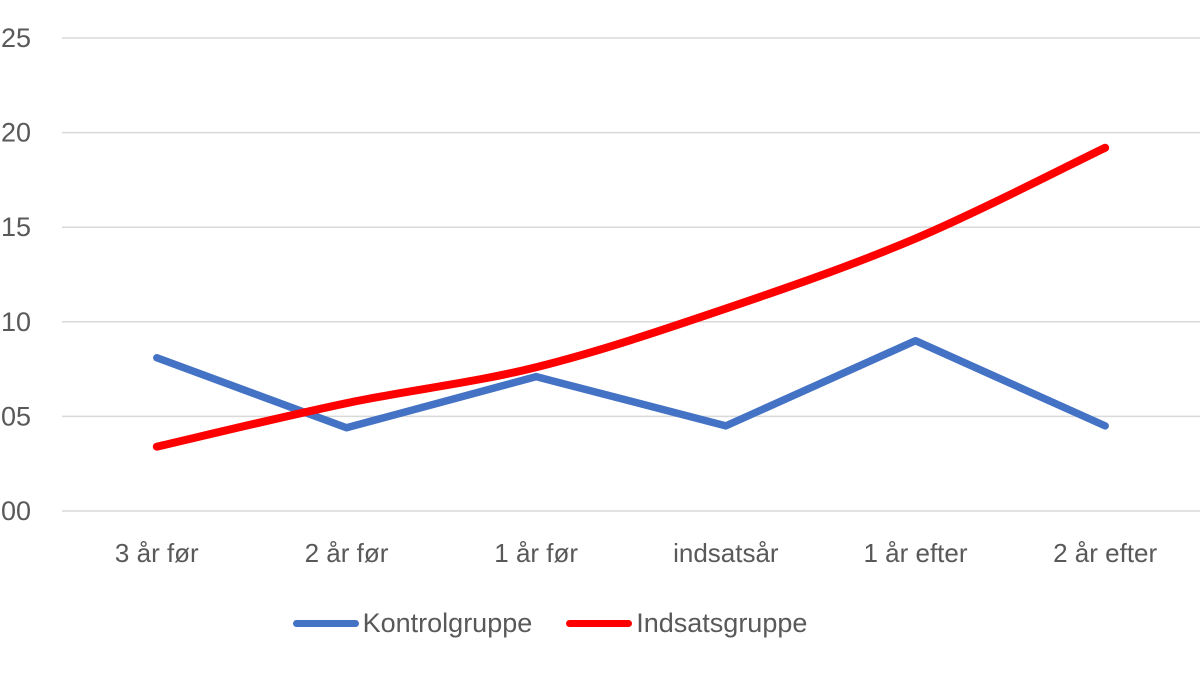 The height and width of the screenshot is (675, 1200). What do you see at coordinates (915, 553) in the screenshot?
I see `x-axis-category-label: 1 år efter` at bounding box center [915, 553].